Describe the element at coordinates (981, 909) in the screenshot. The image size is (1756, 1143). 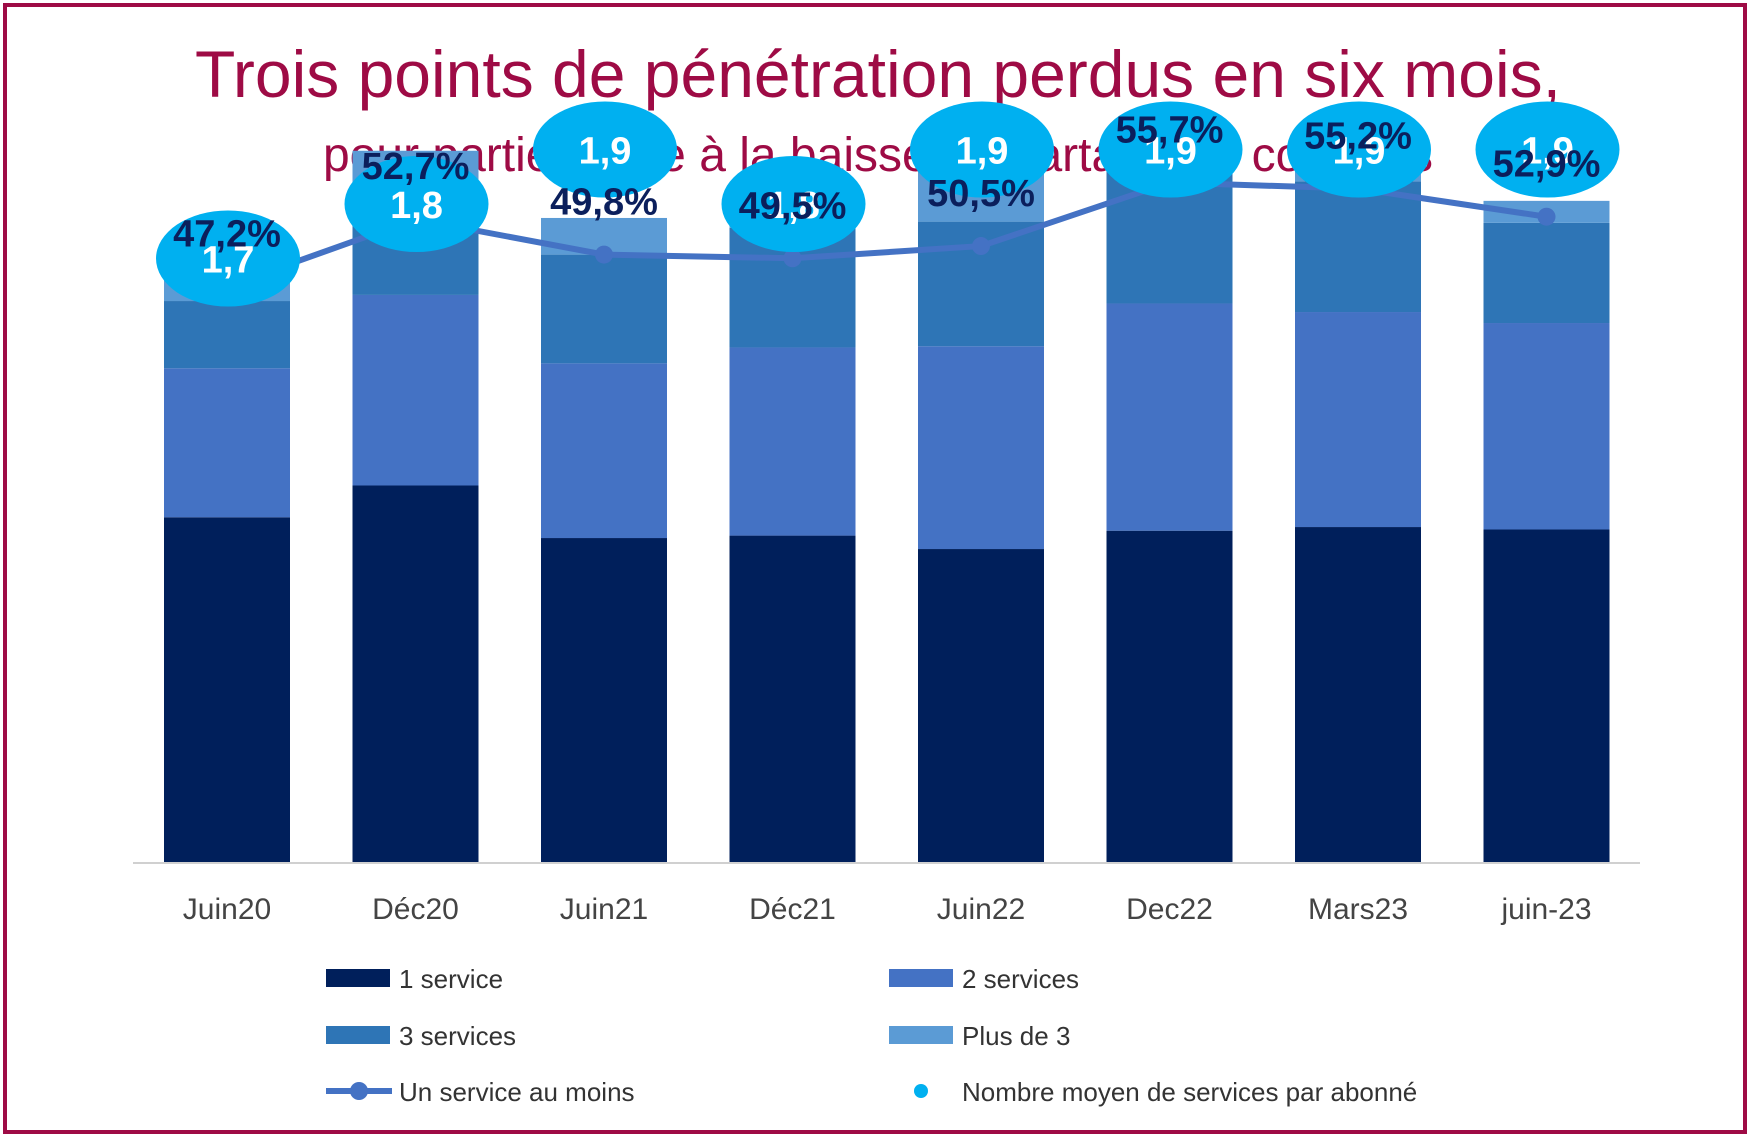
I see `x-tick-label: Juin22` at that location.